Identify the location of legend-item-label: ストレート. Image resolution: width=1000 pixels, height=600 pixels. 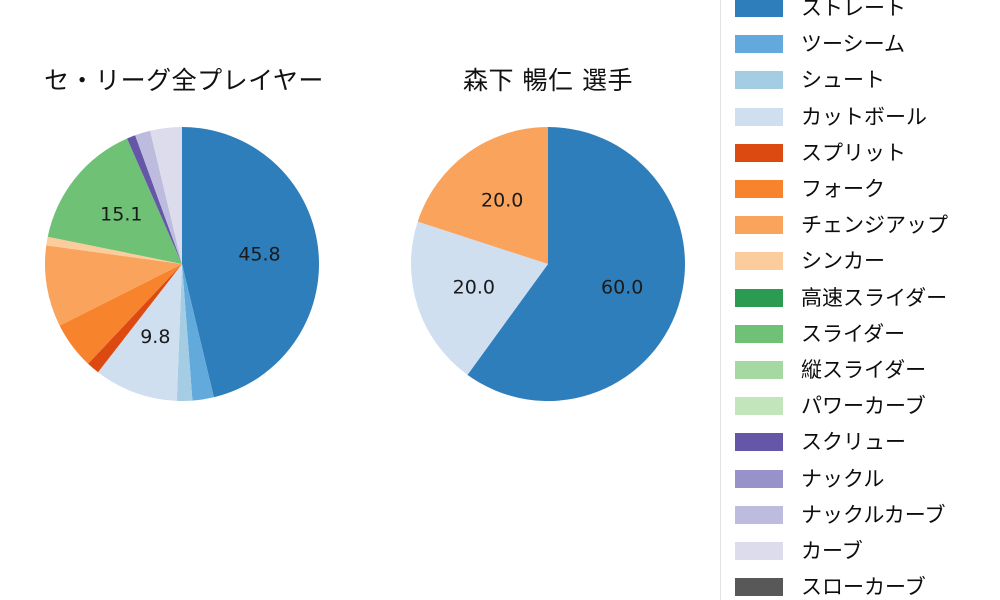
(853, 10).